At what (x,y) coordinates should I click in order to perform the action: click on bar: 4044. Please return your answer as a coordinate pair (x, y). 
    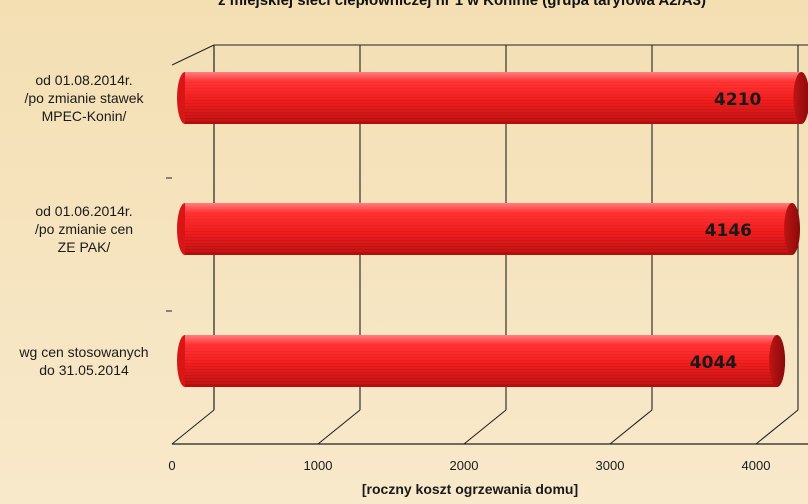
    Looking at the image, I should click on (481, 361).